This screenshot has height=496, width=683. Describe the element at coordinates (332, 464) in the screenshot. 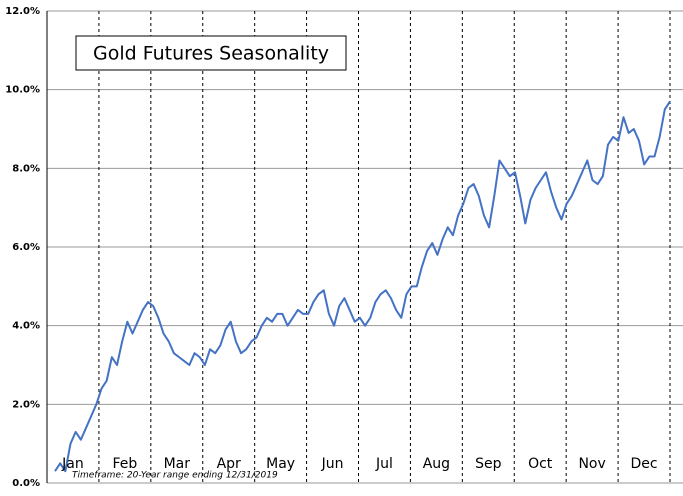

I see `x-tick-label: Jun` at that location.